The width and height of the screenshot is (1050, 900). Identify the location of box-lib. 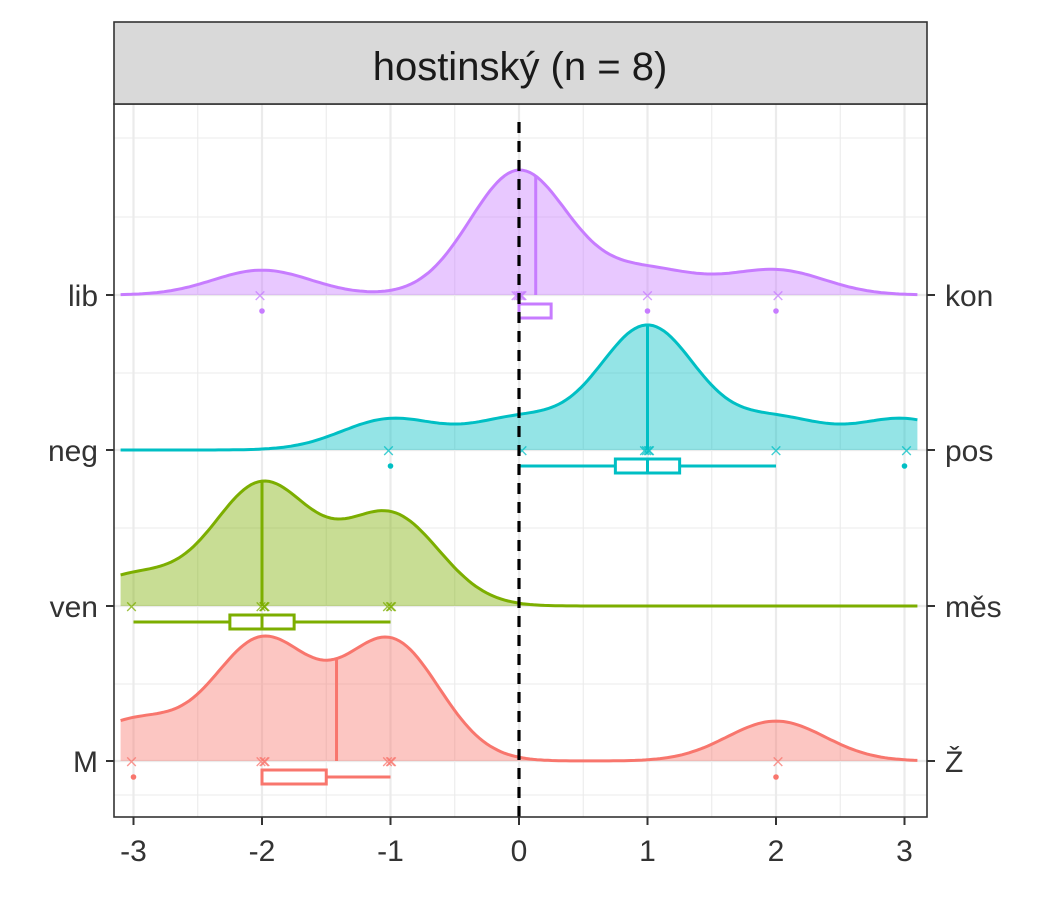
(535, 311).